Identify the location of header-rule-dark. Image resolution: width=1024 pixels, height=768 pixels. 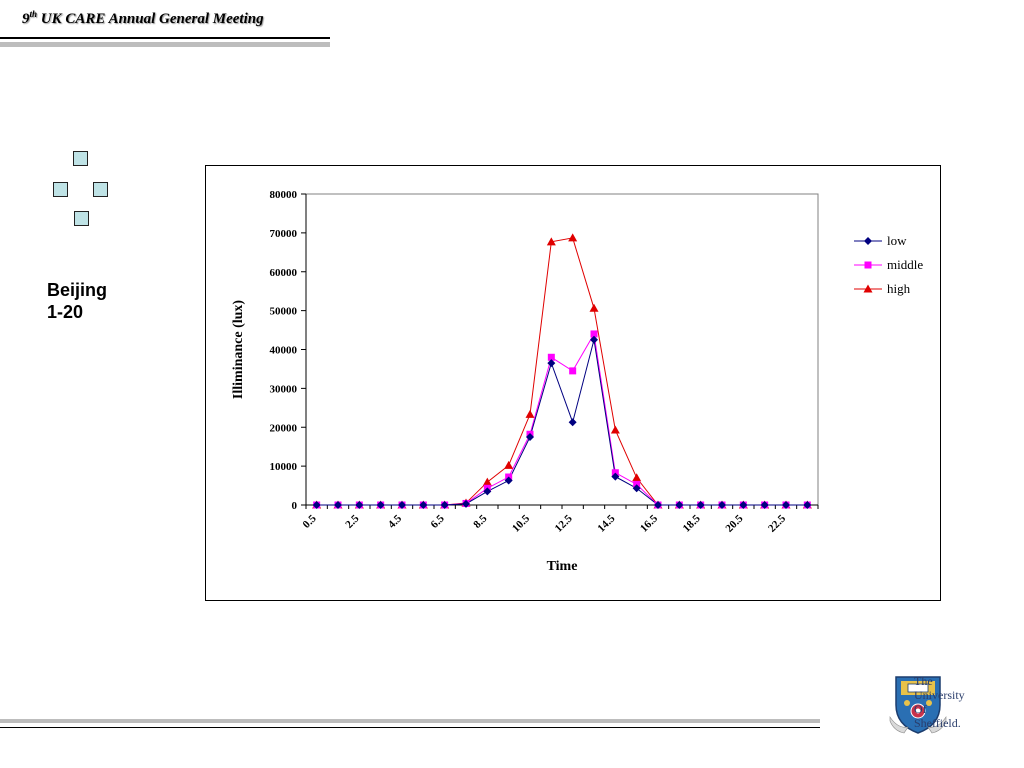
(165, 38).